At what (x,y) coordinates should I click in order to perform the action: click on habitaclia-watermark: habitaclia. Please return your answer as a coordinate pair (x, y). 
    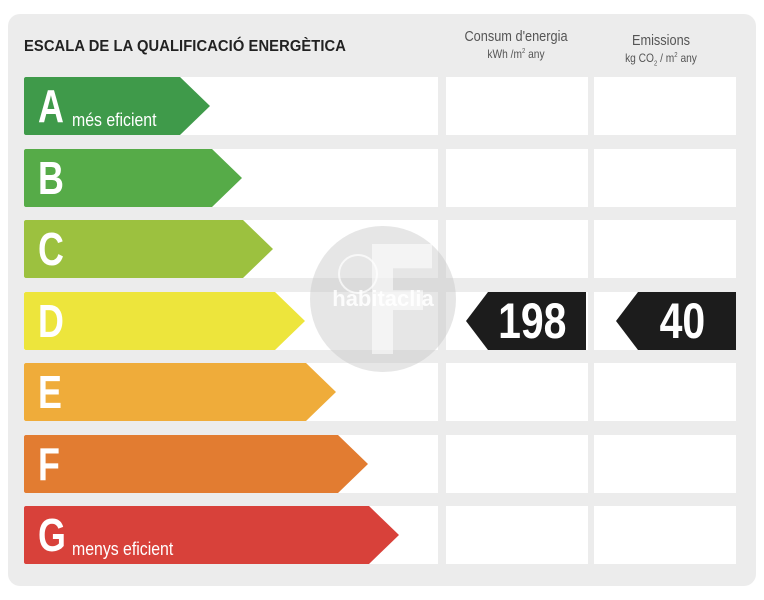
    Looking at the image, I should click on (383, 299).